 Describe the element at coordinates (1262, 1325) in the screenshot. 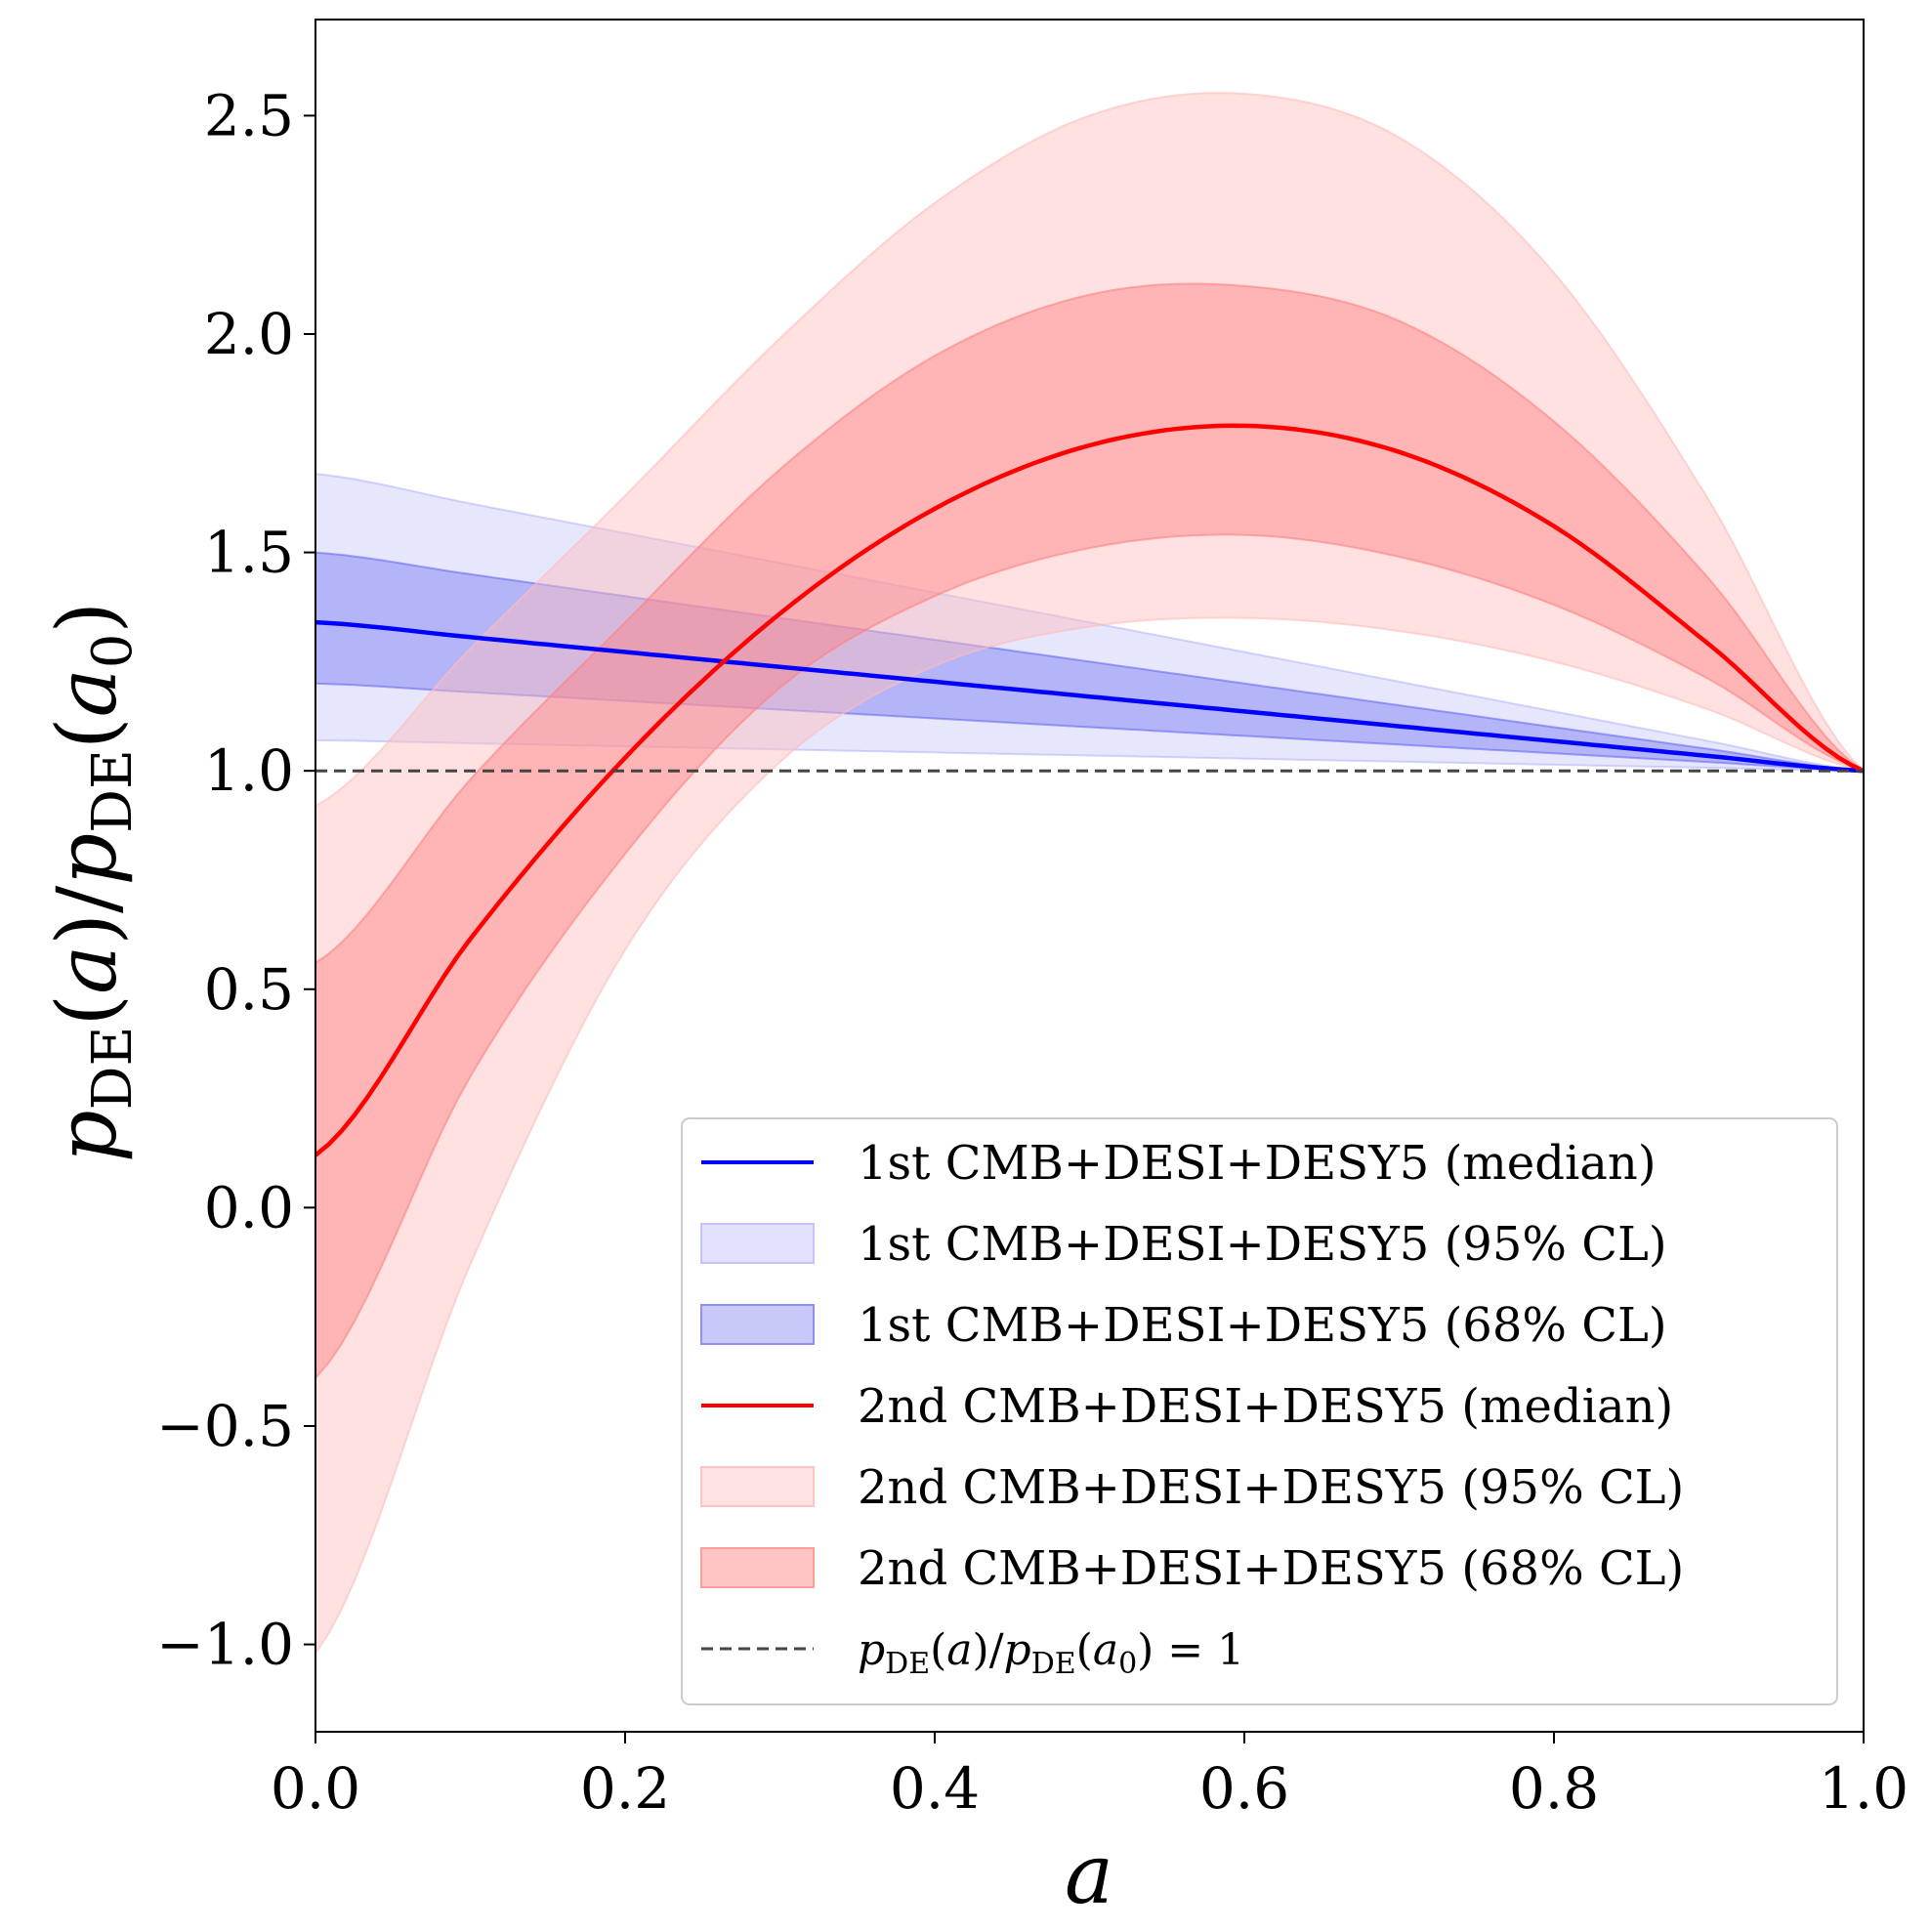

I see `legend-label-1st-68: 1st CMB+DESI+DESY5 (68% CL)` at that location.